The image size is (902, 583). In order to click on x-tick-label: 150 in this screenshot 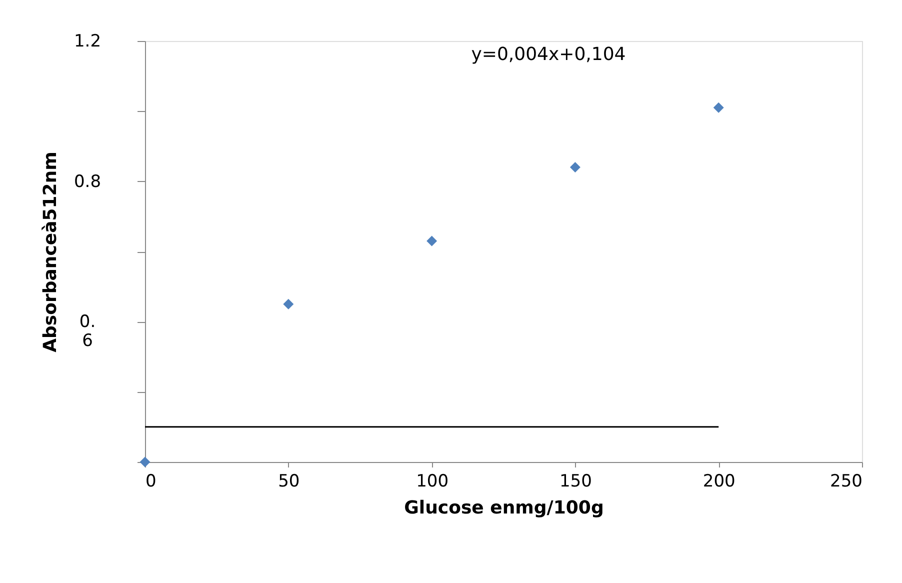, I will do `click(575, 482)`.